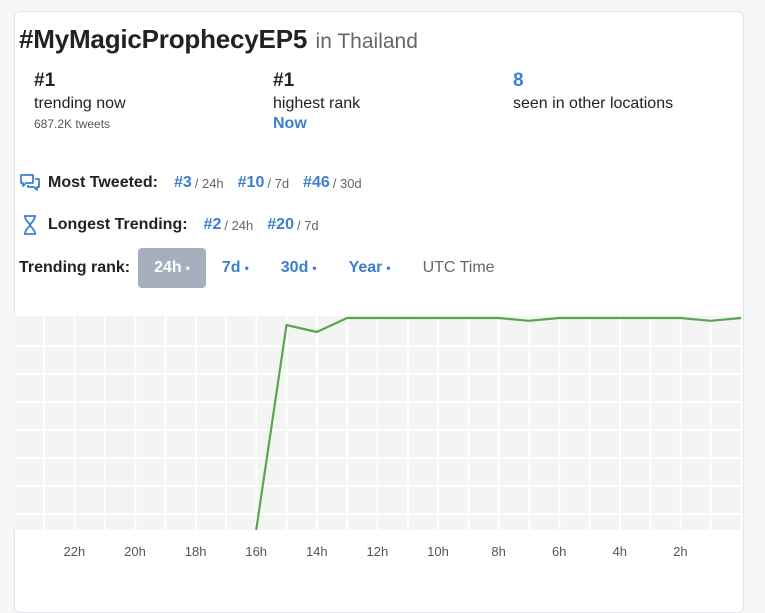 The width and height of the screenshot is (765, 613). Describe the element at coordinates (498, 551) in the screenshot. I see `x-tick-label: 8h` at that location.